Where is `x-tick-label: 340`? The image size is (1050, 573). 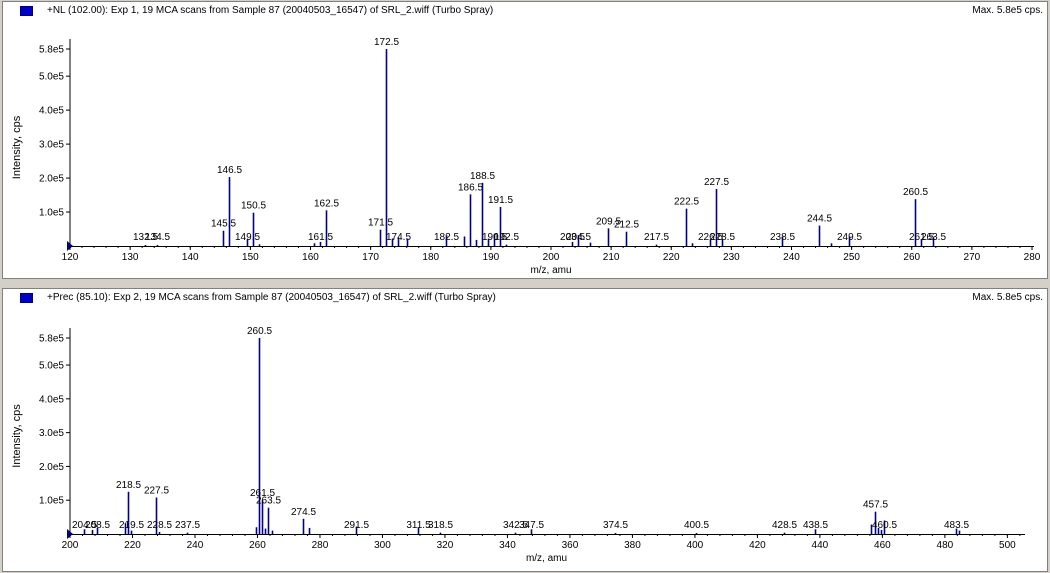 x-tick-label: 340 is located at coordinates (507, 545).